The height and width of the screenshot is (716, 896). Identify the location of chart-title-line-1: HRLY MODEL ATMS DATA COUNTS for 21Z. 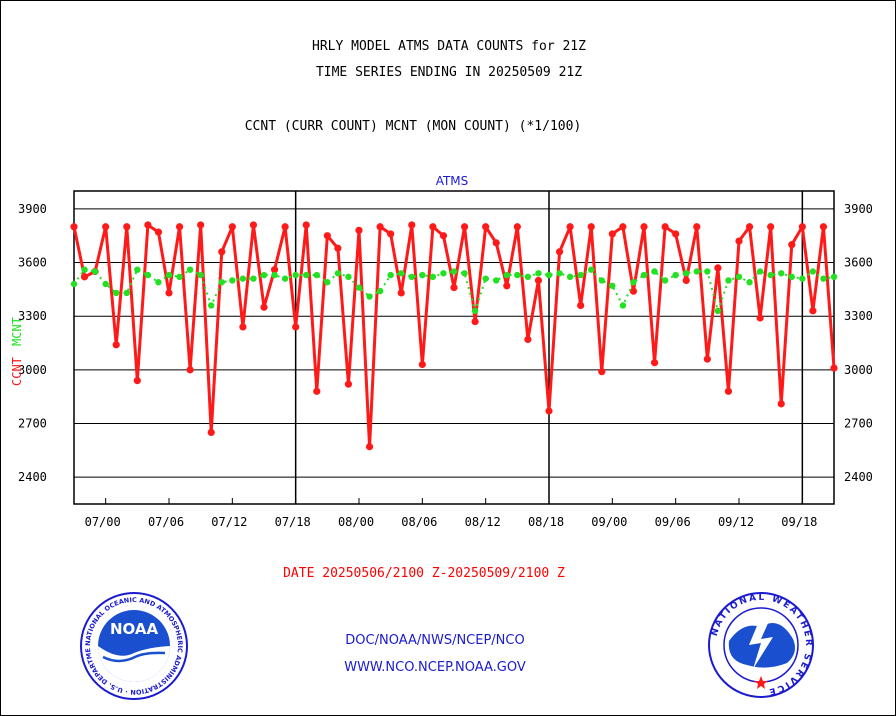
(449, 46).